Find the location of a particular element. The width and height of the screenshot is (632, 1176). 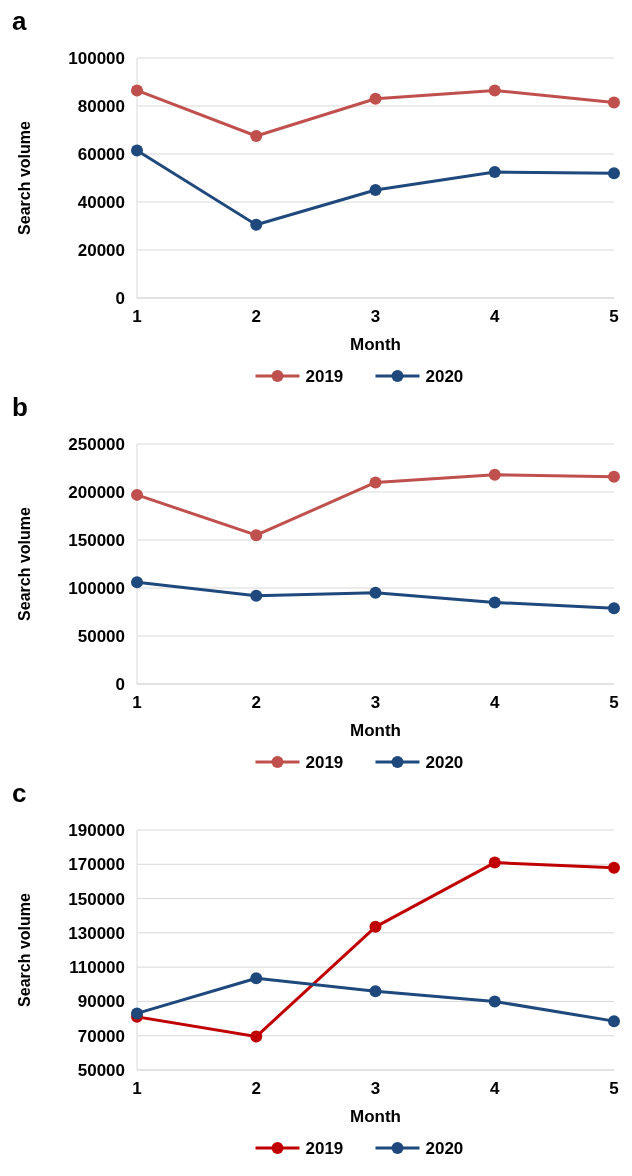

chart-title: c is located at coordinates (19, 793).